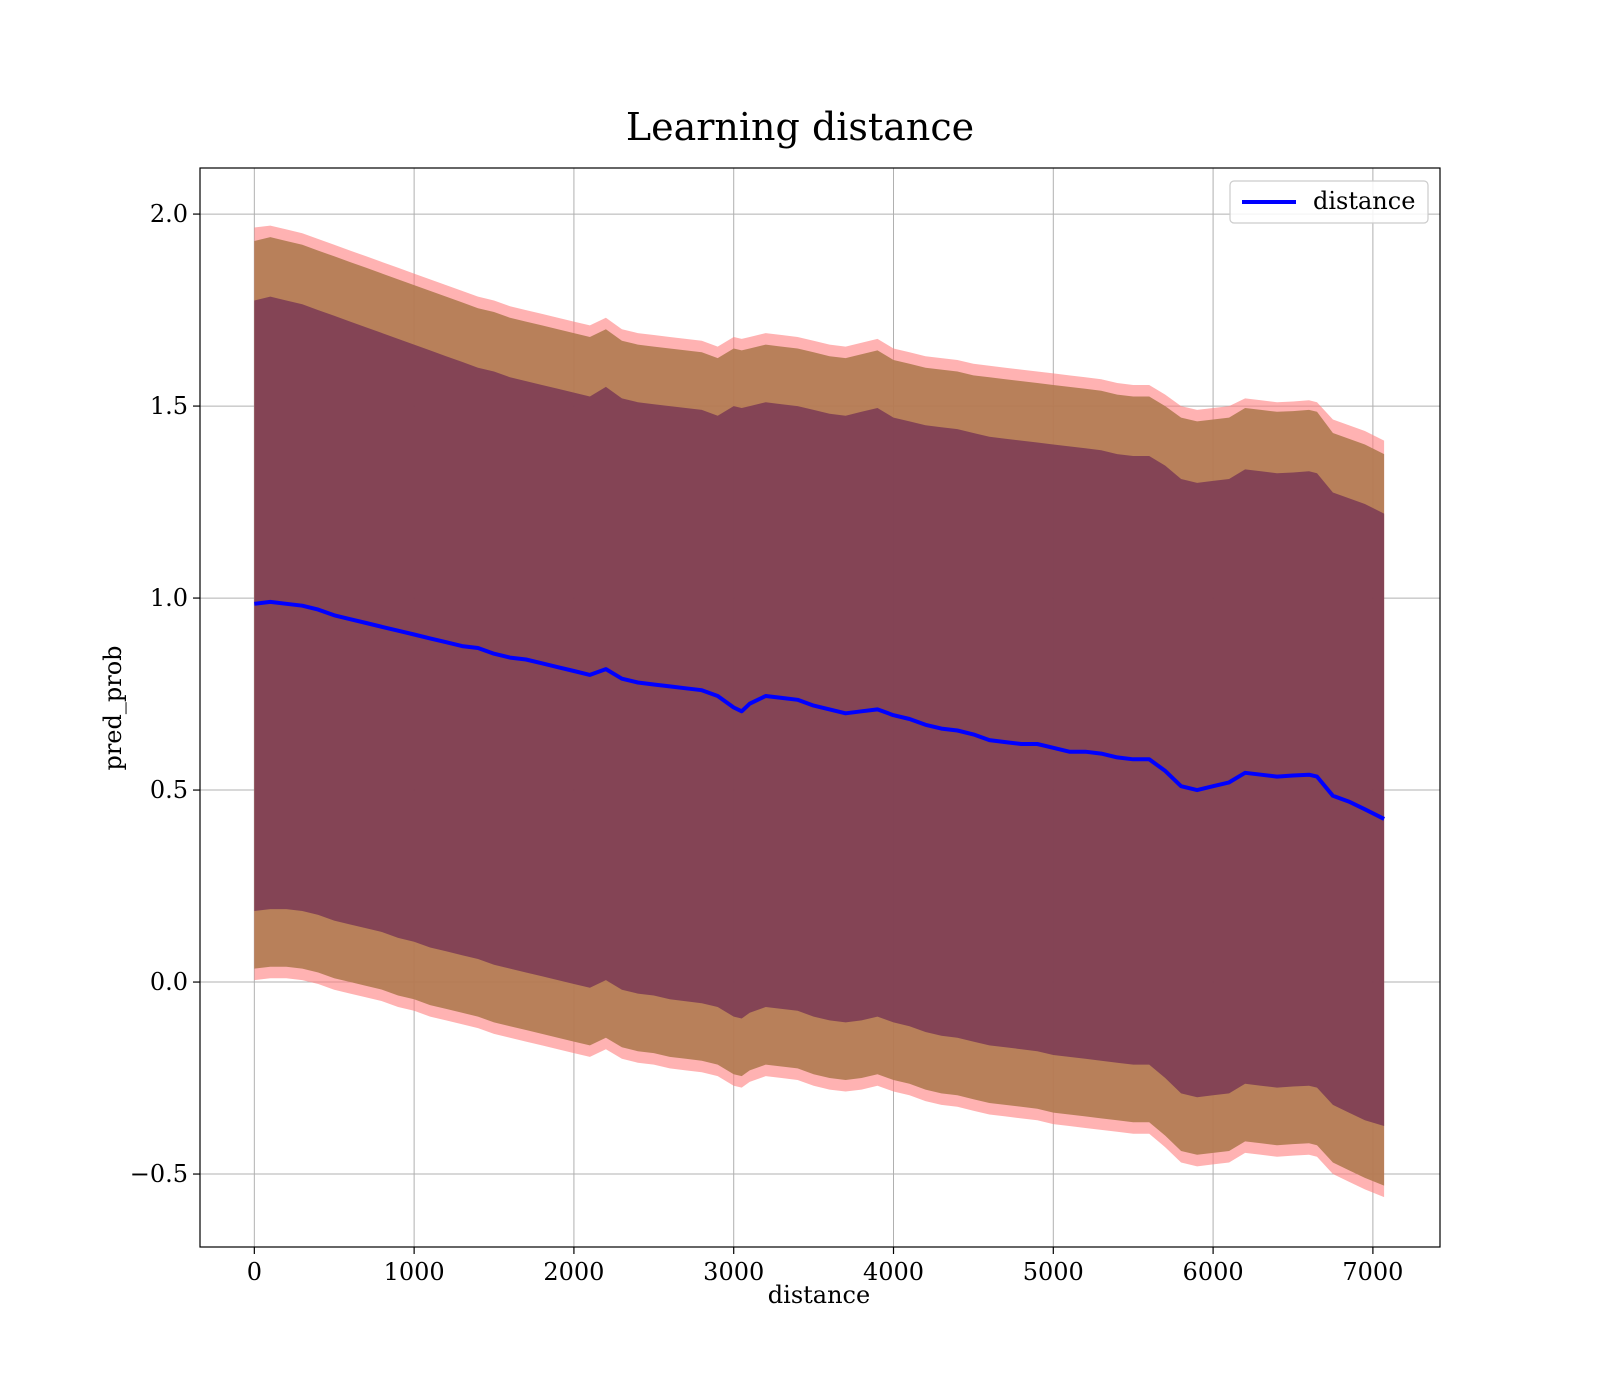 The width and height of the screenshot is (1600, 1400). Describe the element at coordinates (113, 707) in the screenshot. I see `y-axis-label: pred_prob` at that location.